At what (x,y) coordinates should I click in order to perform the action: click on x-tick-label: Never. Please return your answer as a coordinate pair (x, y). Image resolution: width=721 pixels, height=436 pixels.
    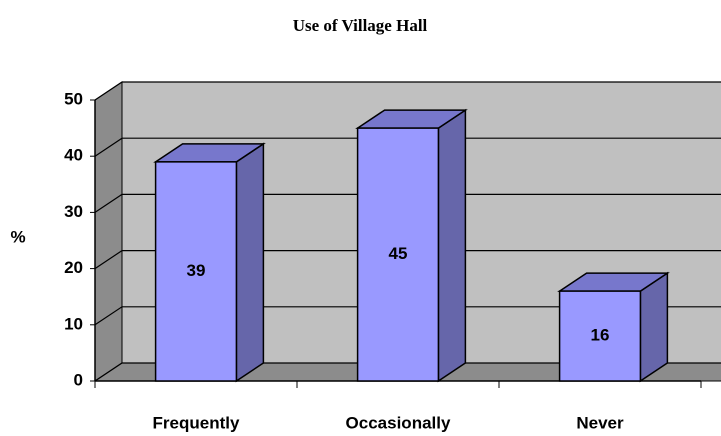
    Looking at the image, I should click on (600, 422).